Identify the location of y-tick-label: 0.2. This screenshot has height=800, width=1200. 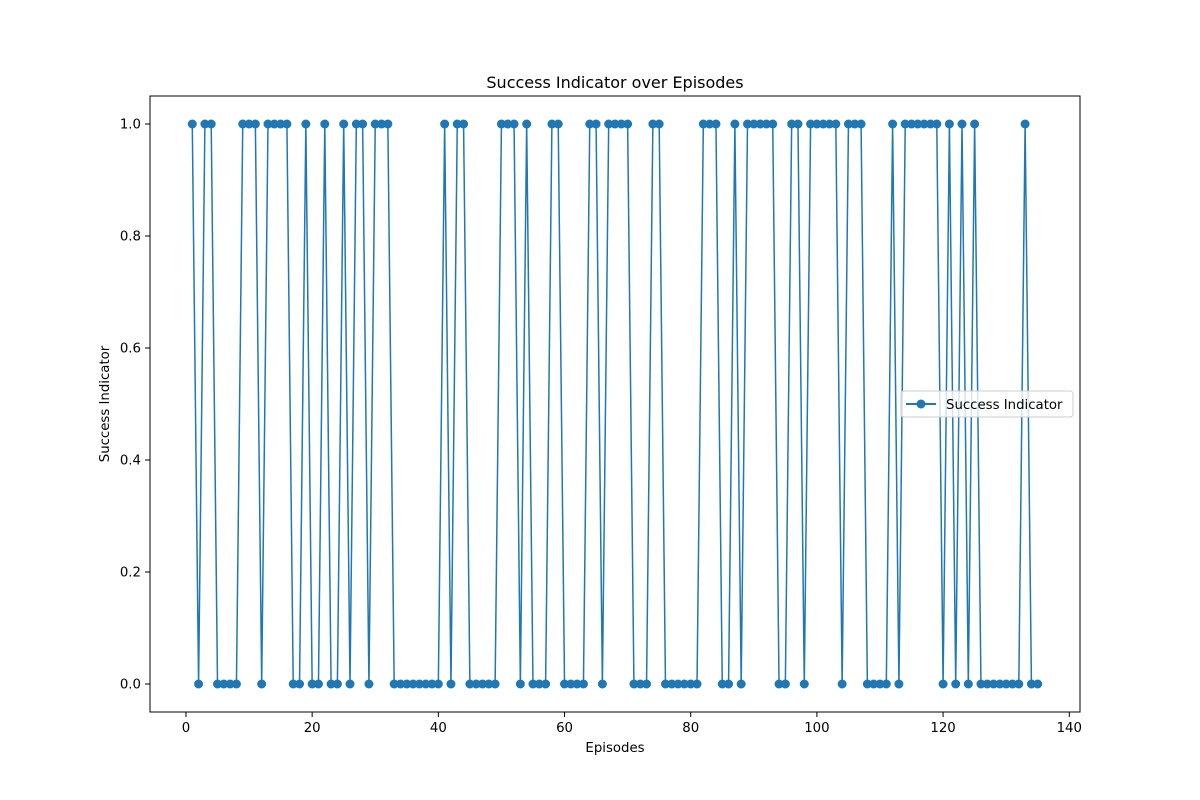
(130, 573).